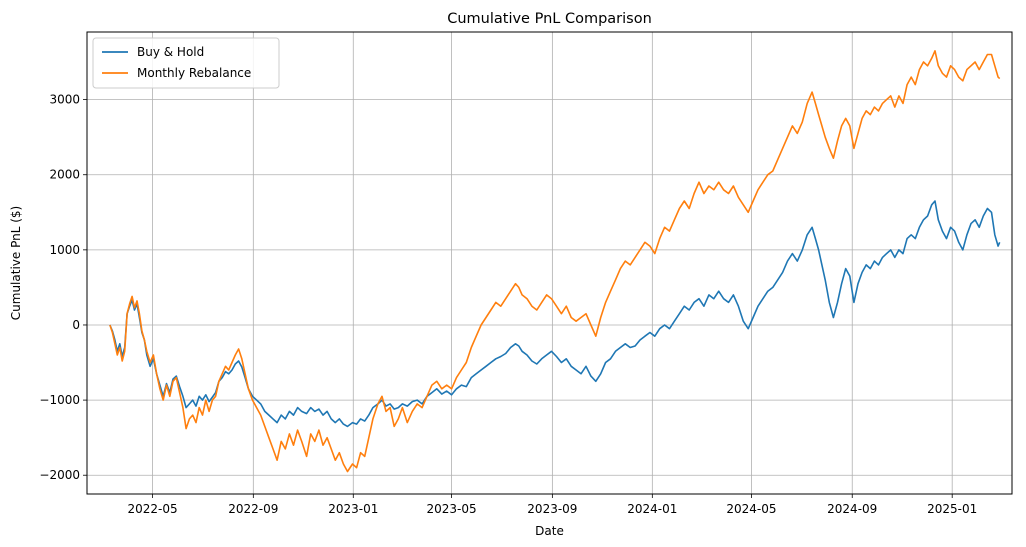  I want to click on legend-label-1: Monthly Rebalance, so click(194, 73).